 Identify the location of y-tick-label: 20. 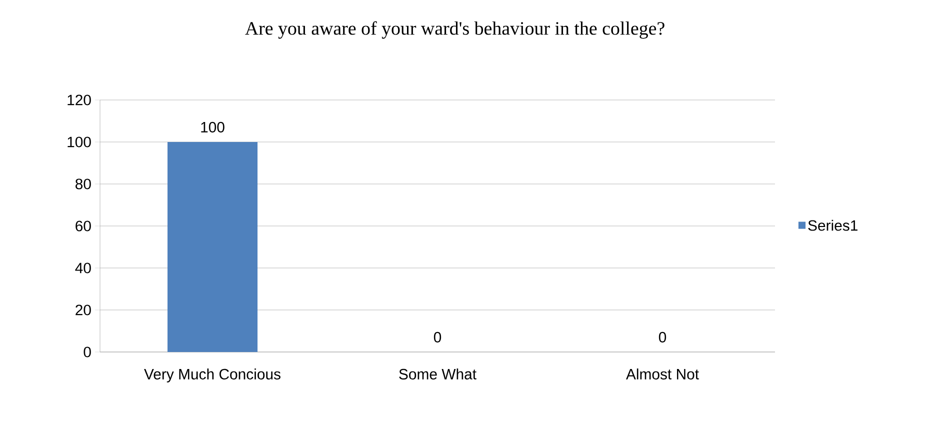
(83, 310).